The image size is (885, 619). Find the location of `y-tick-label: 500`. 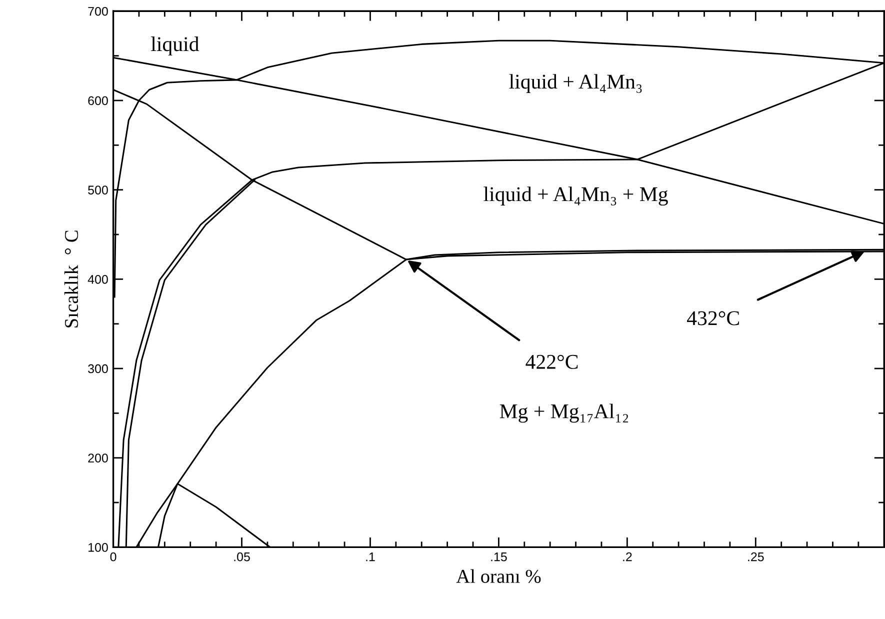

y-tick-label: 500 is located at coordinates (98, 190).